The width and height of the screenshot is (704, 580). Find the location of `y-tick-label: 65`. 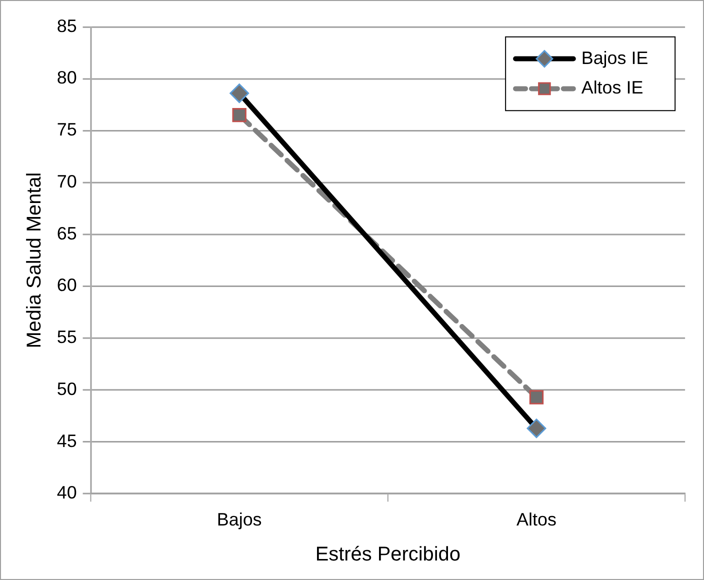

y-tick-label: 65 is located at coordinates (66, 233).